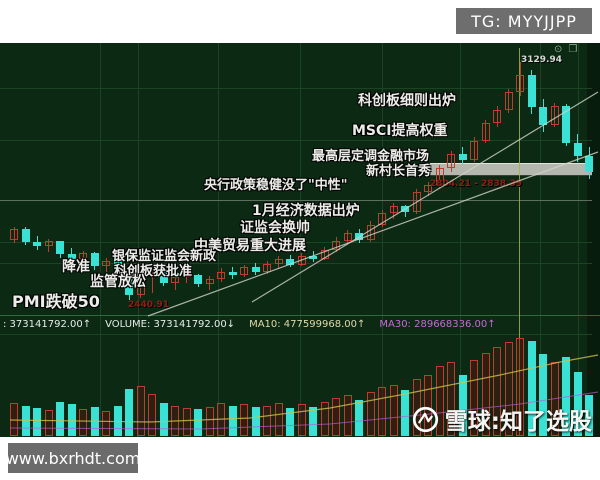 The image size is (600, 480). Describe the element at coordinates (300, 315) in the screenshot. I see `pane-divider` at that location.